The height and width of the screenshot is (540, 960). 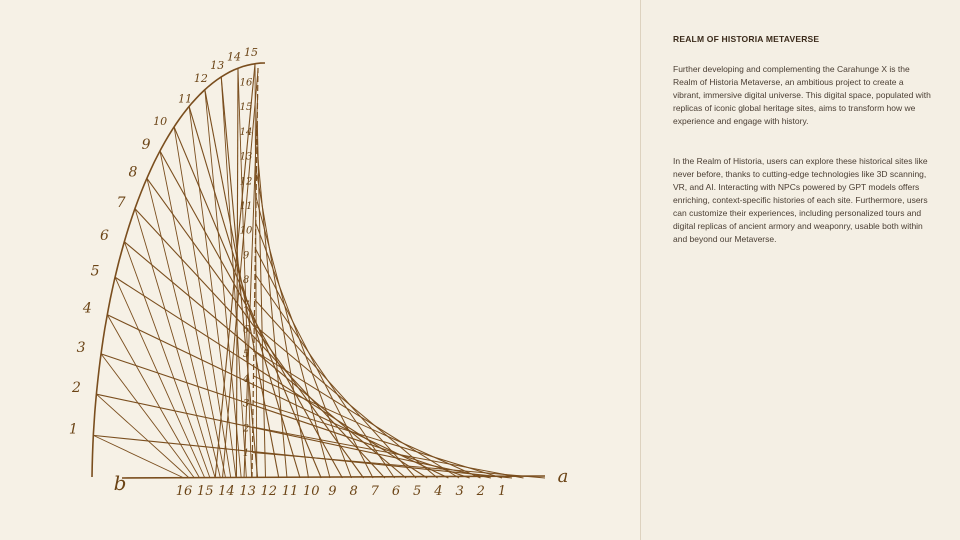 I want to click on arc-label: 10, so click(x=160, y=121).